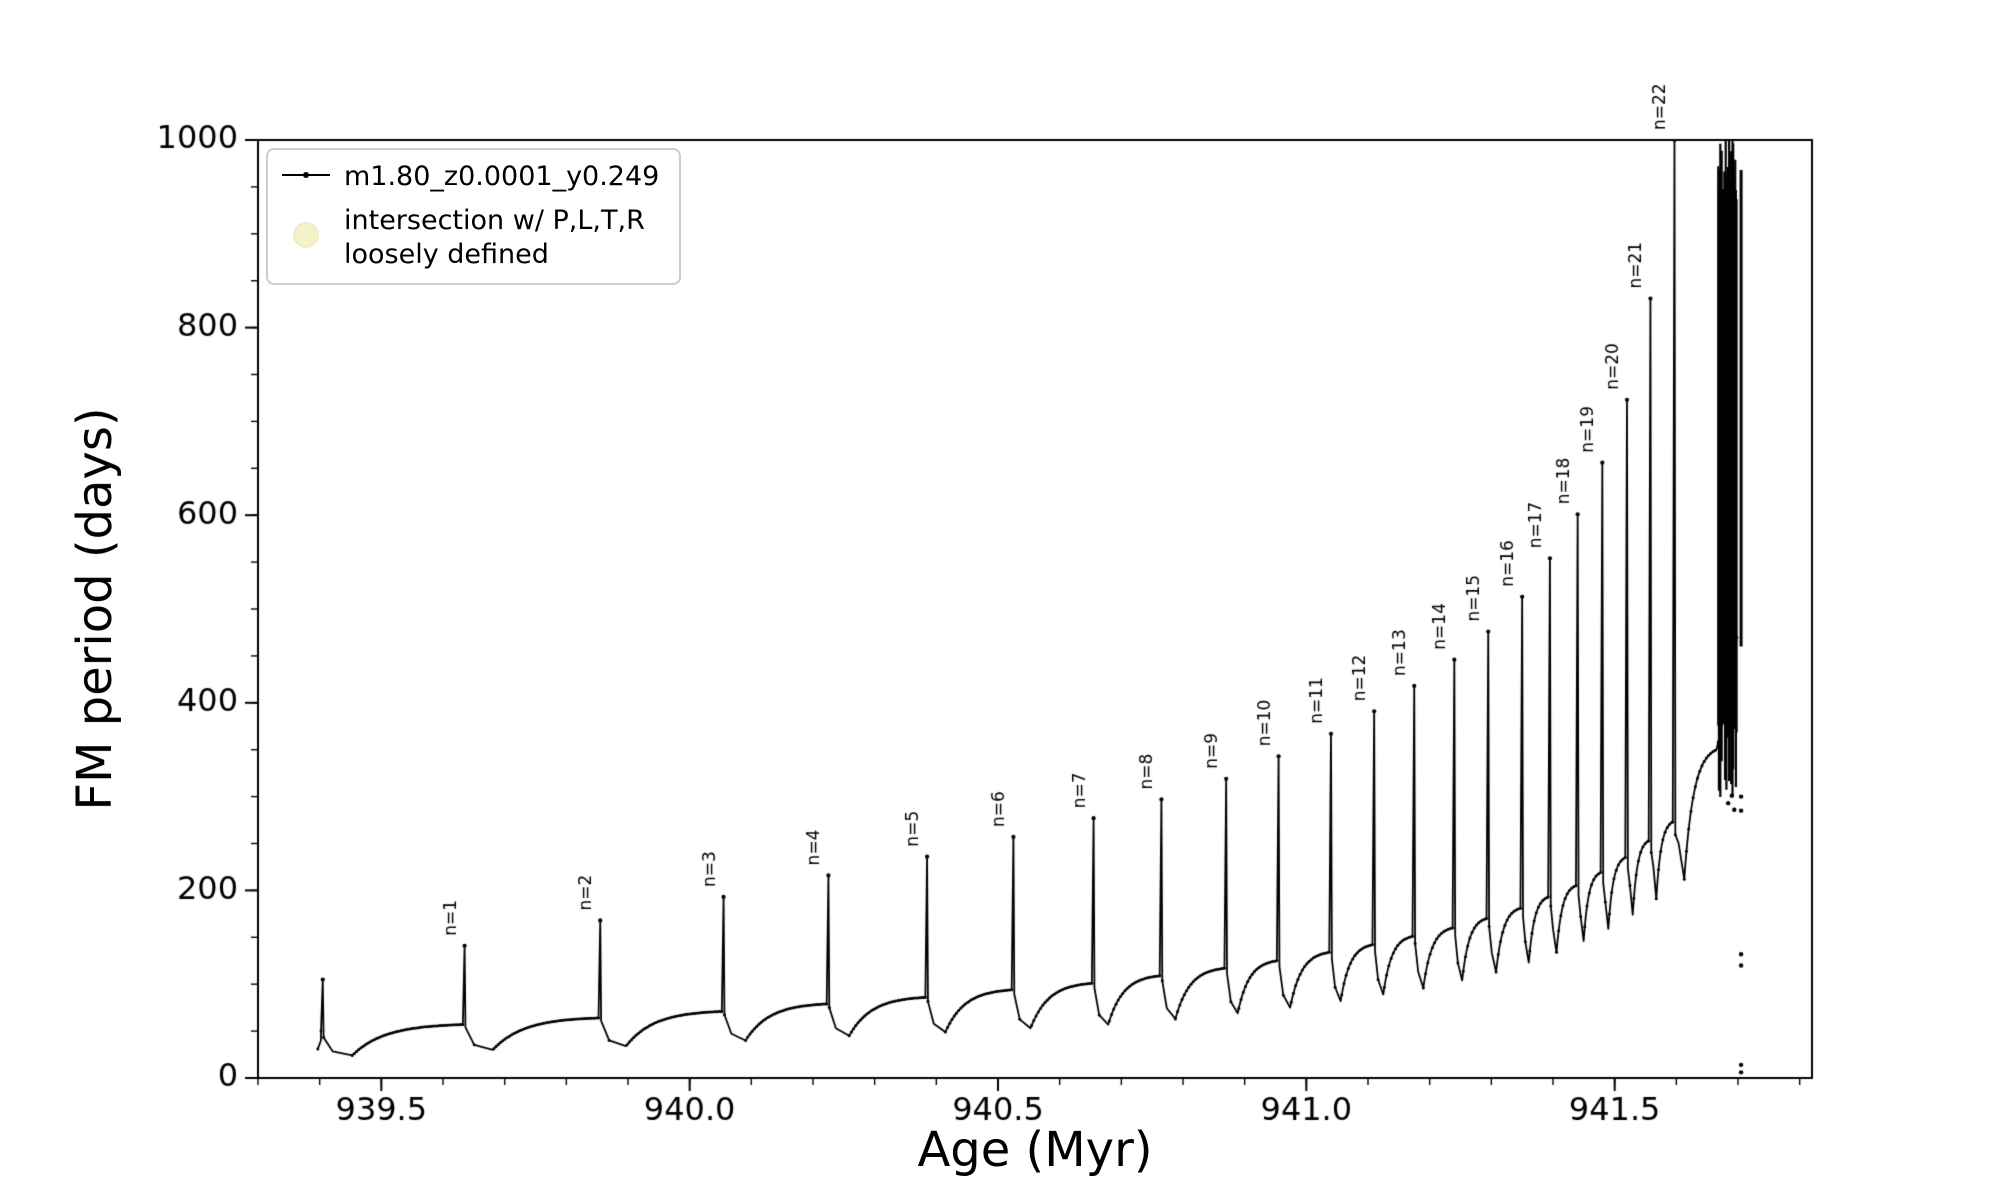 The image size is (2000, 1200). Describe the element at coordinates (1035, 1150) in the screenshot. I see `x-axis-label: Age (Myr)` at that location.